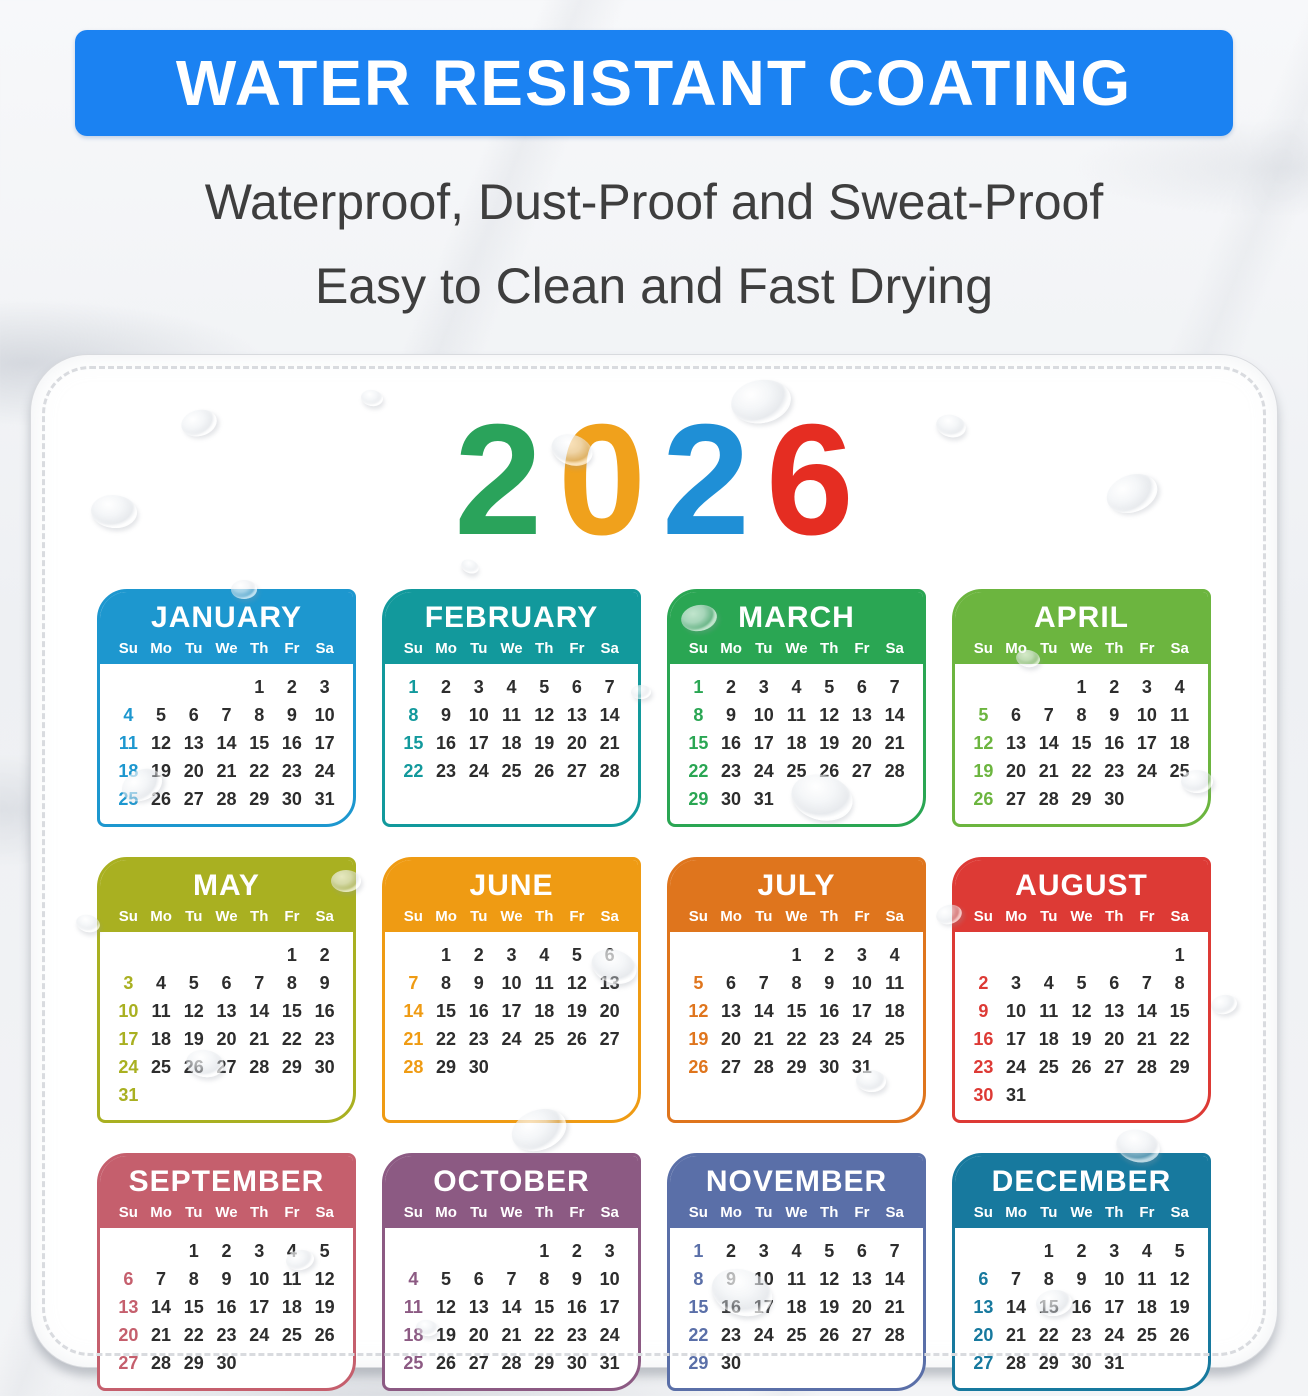 Image resolution: width=1308 pixels, height=1396 pixels. What do you see at coordinates (861, 1251) in the screenshot?
I see `date-cell: 6` at bounding box center [861, 1251].